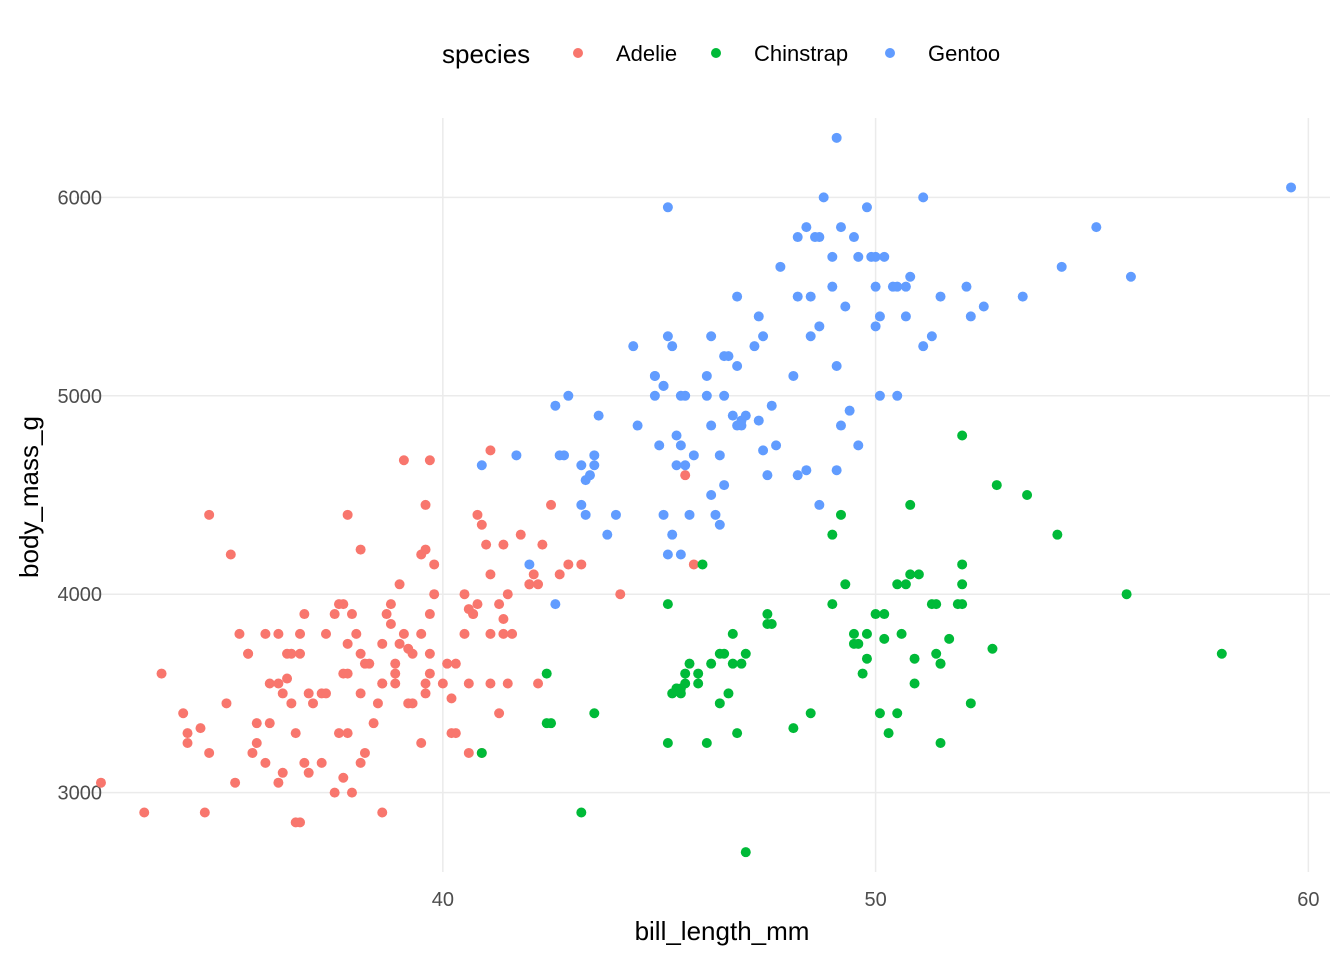  Describe the element at coordinates (722, 931) in the screenshot. I see `x-axis-title: bill_length_mm` at that location.